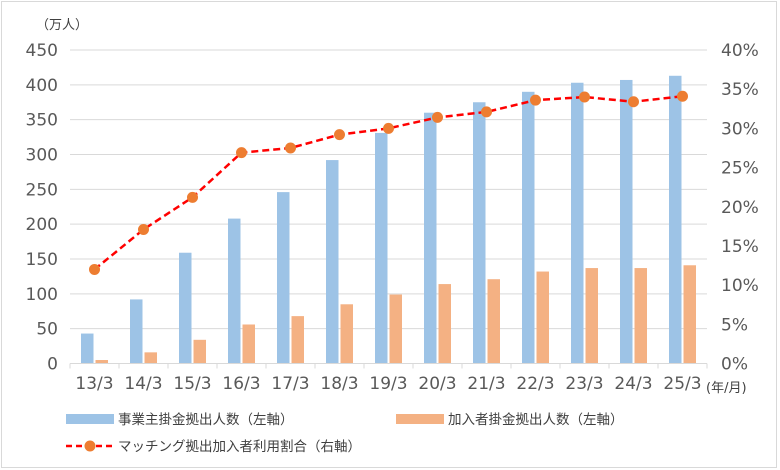  What do you see at coordinates (740, 51) in the screenshot?
I see `right-tick-label: 40%` at bounding box center [740, 51].